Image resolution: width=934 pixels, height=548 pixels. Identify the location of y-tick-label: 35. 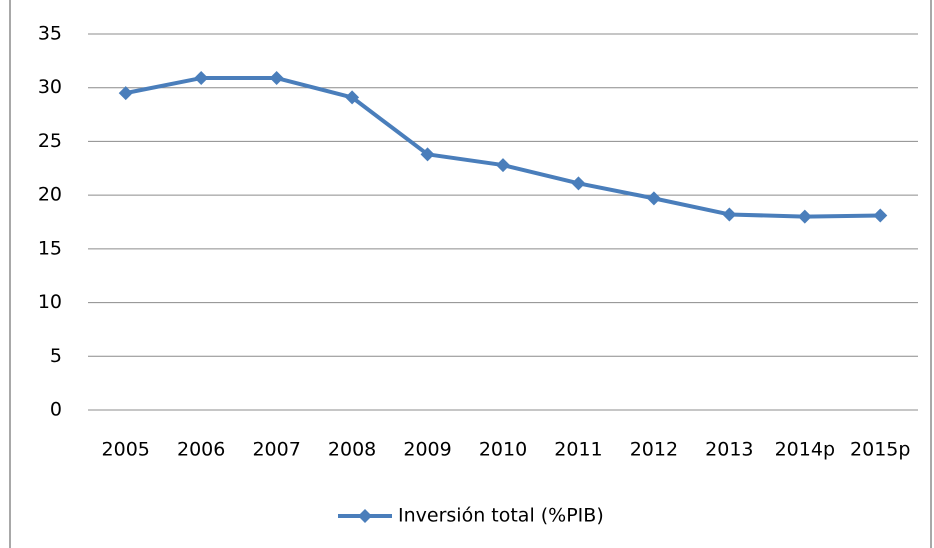
(50, 34).